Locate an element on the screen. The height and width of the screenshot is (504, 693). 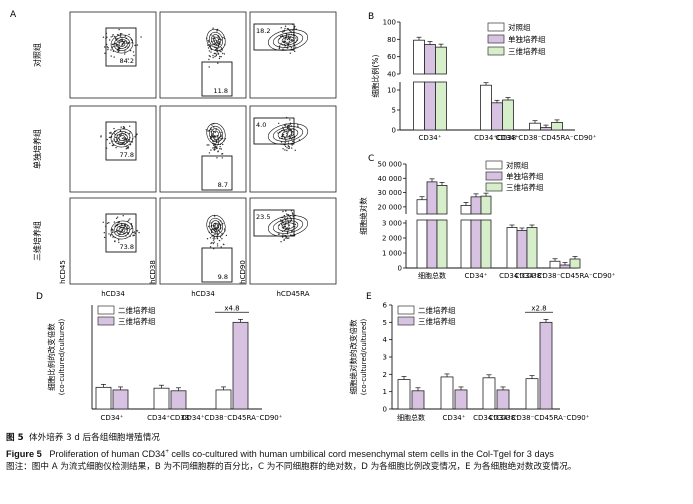
panel-label-a: A is located at coordinates (13, 15).